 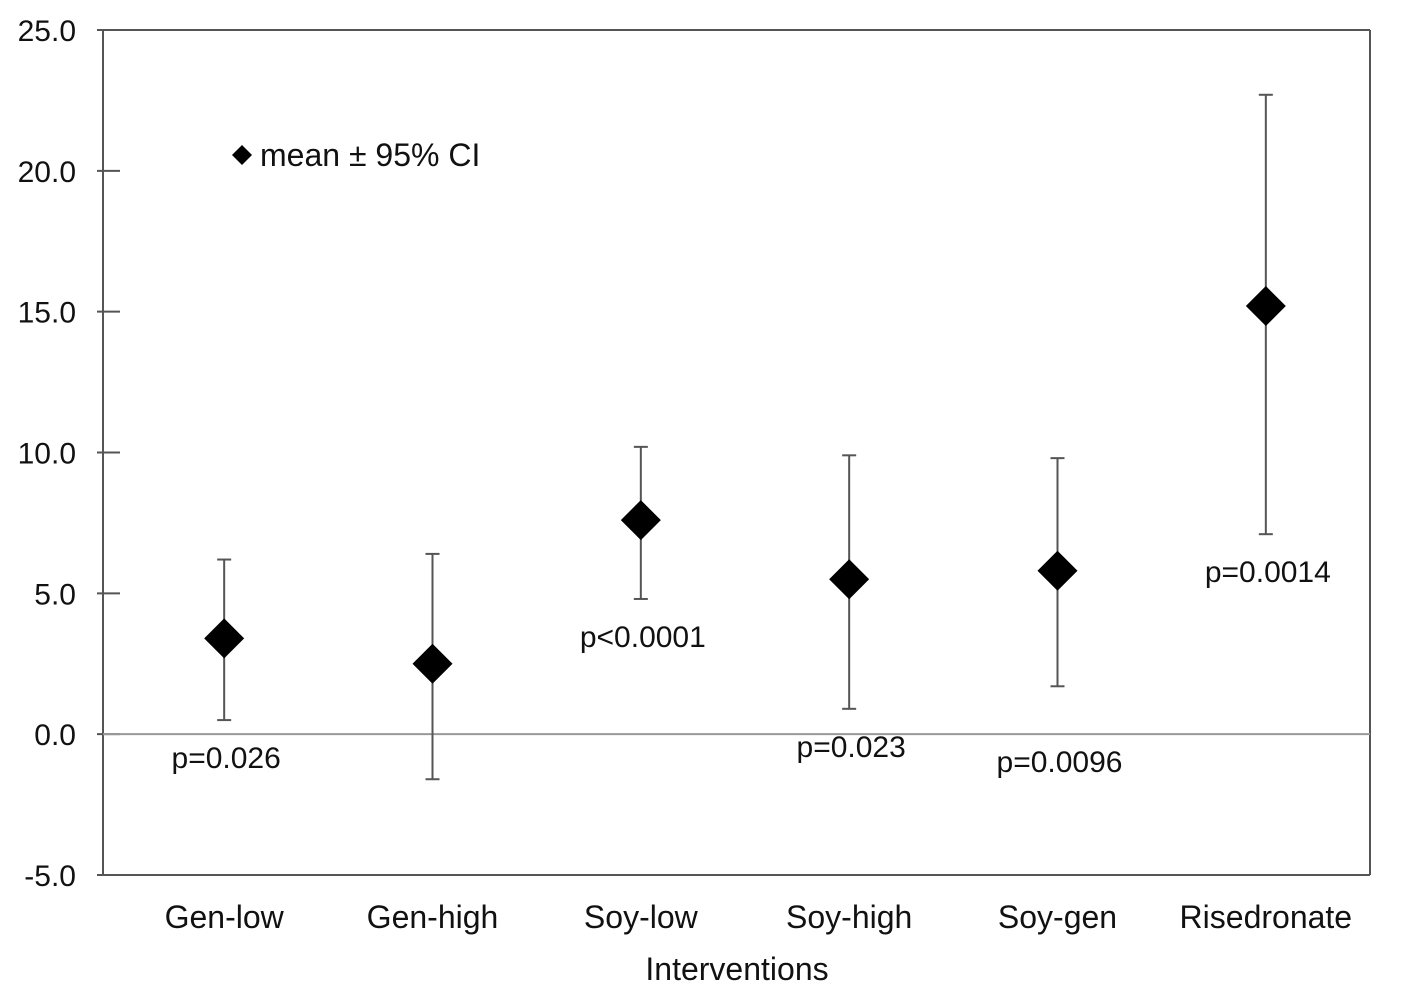 What do you see at coordinates (242, 155) in the screenshot?
I see `legend-marker` at bounding box center [242, 155].